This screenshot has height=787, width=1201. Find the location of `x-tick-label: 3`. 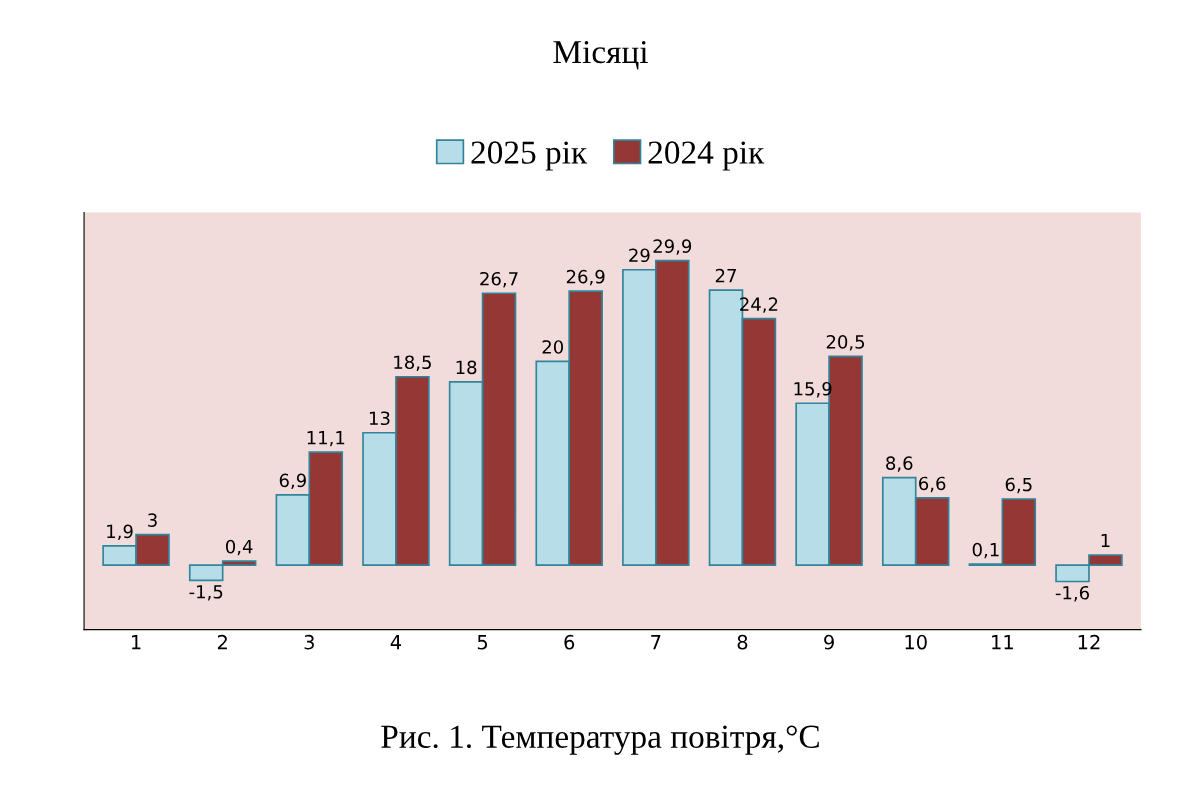

x-tick-label: 3 is located at coordinates (309, 642).